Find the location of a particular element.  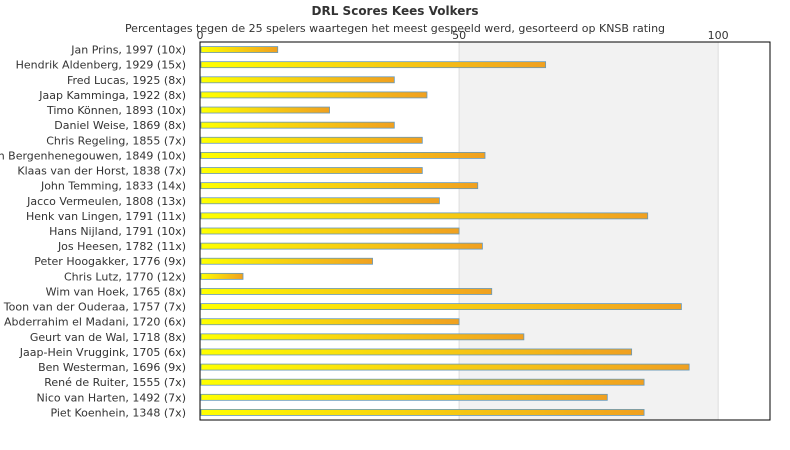

category-label: Jan Bergenhenegouwen, 1849 (10x) is located at coordinates (93, 155).